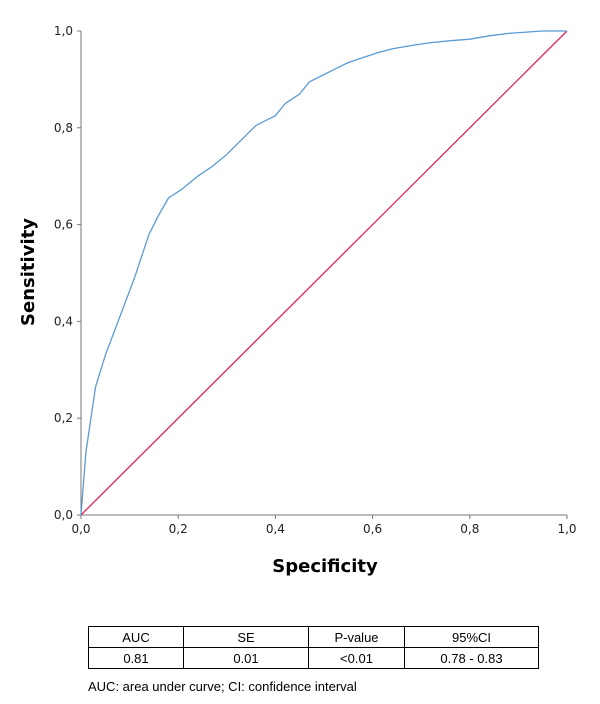 This screenshot has width=600, height=704. Describe the element at coordinates (178, 529) in the screenshot. I see `x-tick-label: 0,2` at that location.